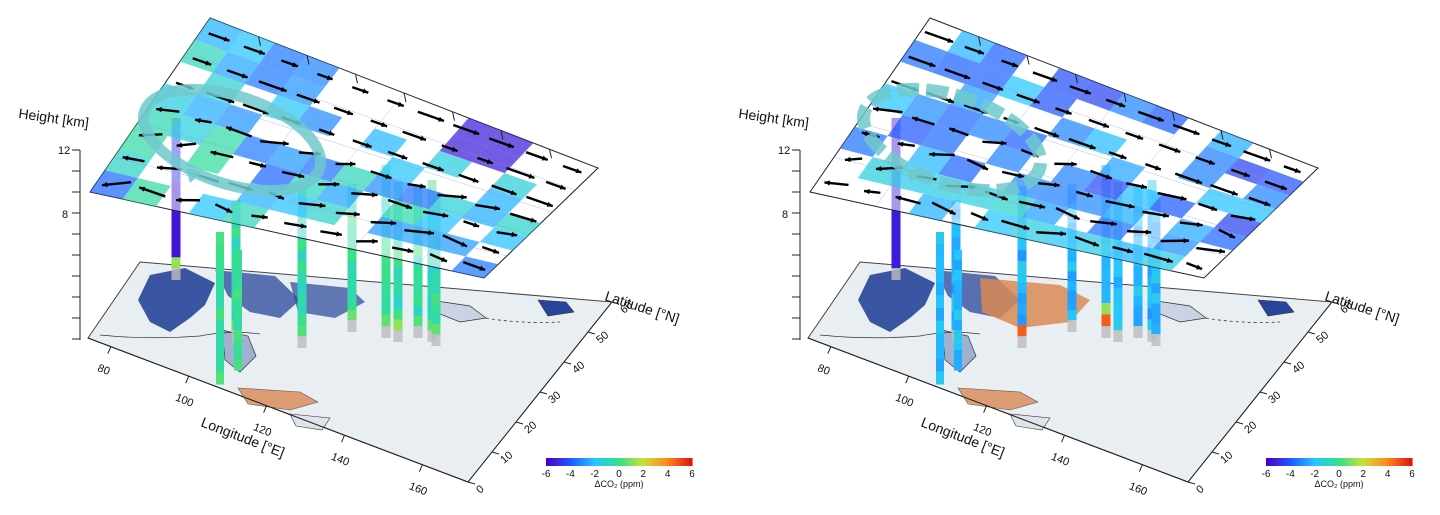 The image size is (1440, 515). What do you see at coordinates (1411, 462) in the screenshot?
I see `colorbar-segment` at bounding box center [1411, 462].